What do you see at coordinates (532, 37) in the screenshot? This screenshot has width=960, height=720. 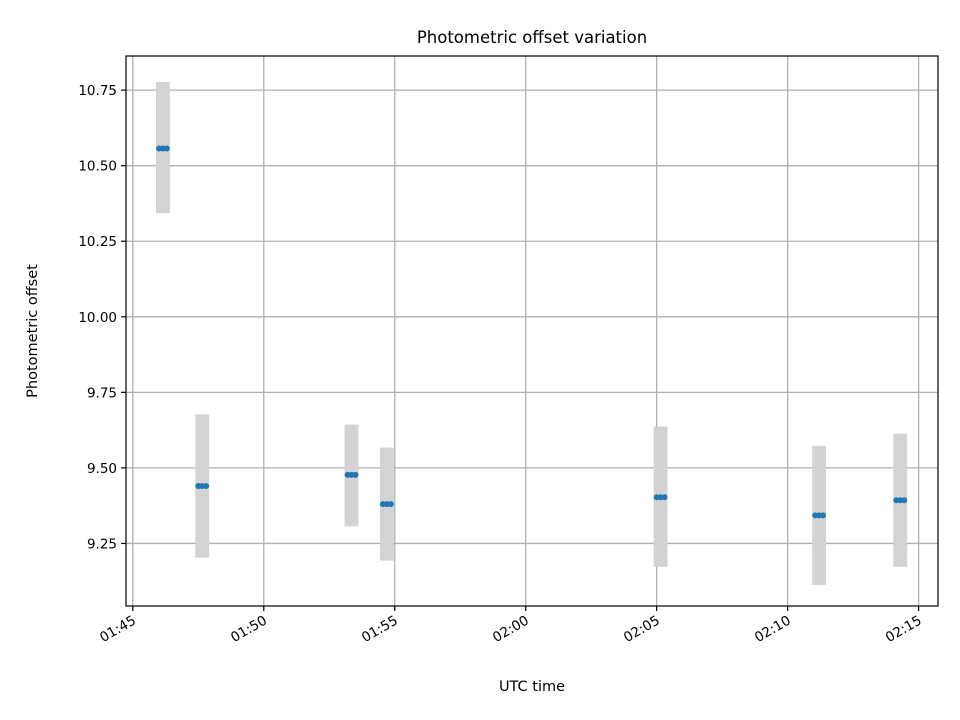 I see `chart-title: Photometric offset variation` at bounding box center [532, 37].